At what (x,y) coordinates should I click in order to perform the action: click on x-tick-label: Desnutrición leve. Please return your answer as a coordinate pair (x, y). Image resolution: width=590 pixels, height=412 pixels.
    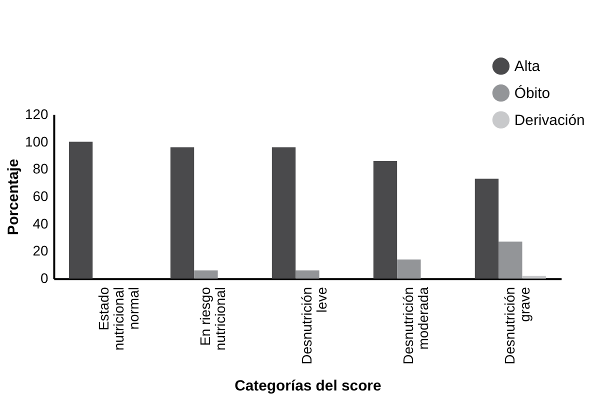
    Looking at the image, I should click on (314, 325).